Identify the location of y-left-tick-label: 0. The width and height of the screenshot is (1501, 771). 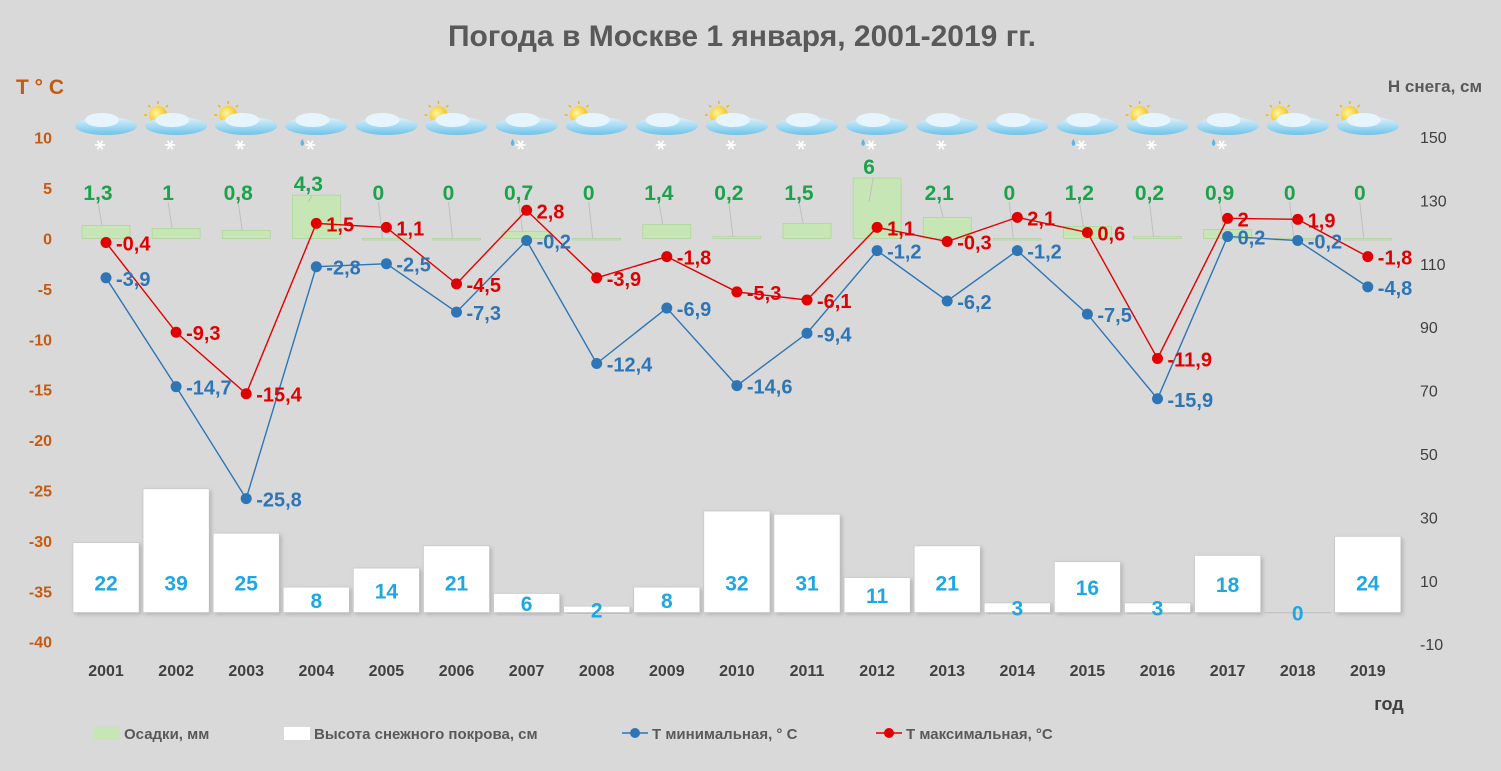
(47, 240).